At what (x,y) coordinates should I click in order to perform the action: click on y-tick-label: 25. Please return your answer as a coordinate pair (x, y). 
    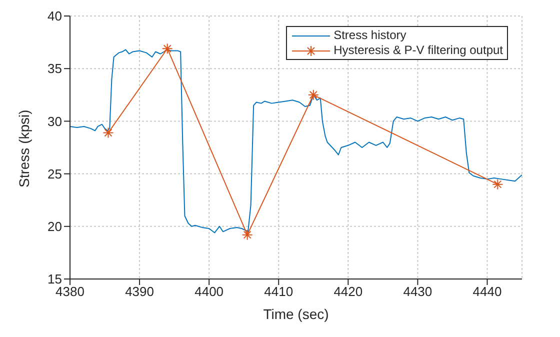
    Looking at the image, I should click on (55, 174).